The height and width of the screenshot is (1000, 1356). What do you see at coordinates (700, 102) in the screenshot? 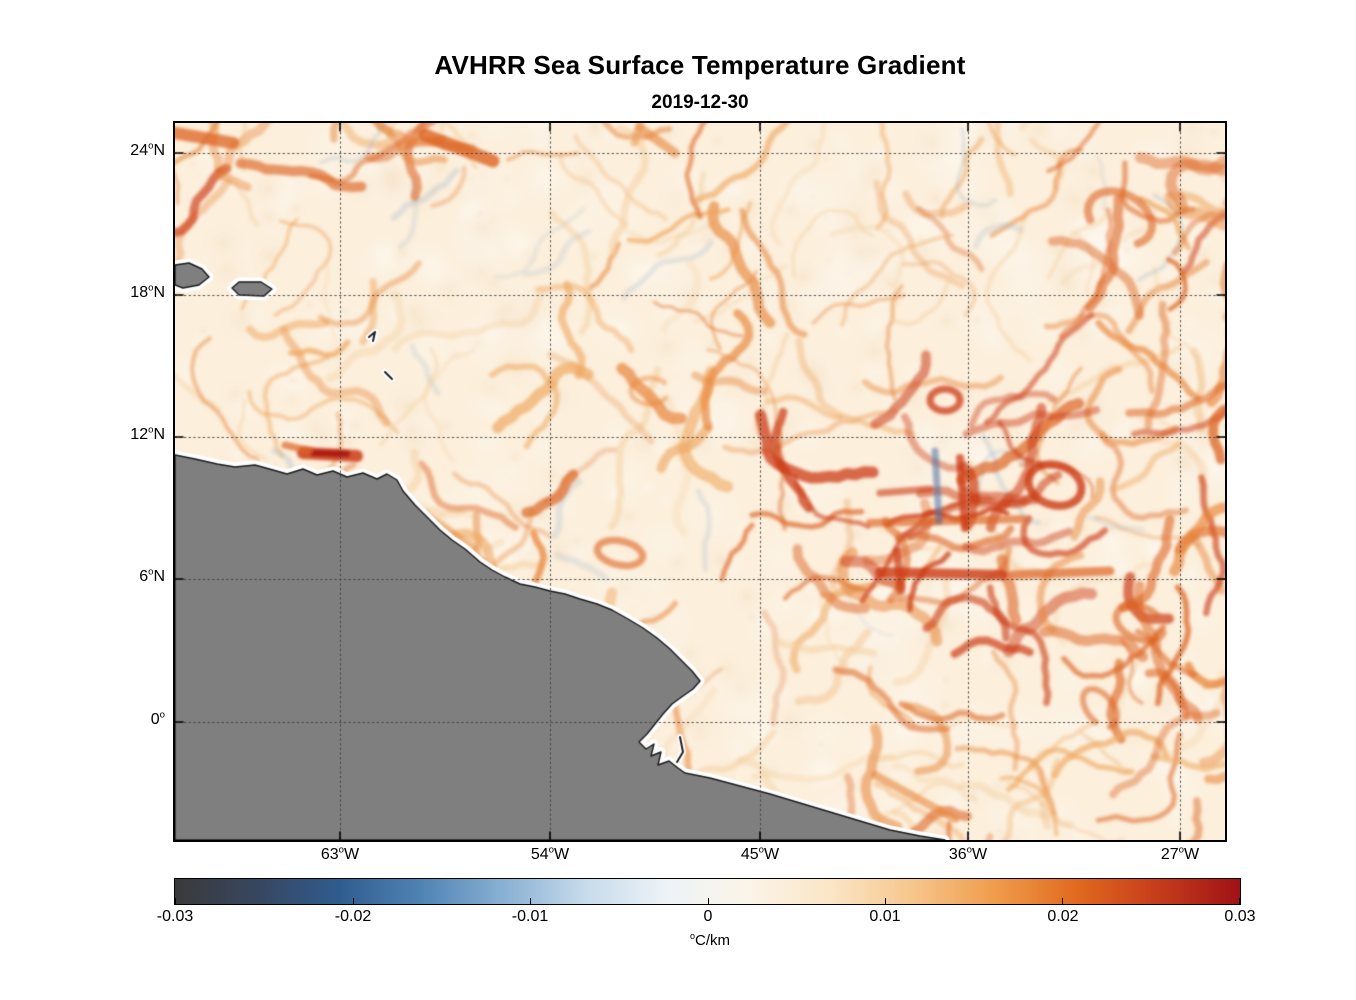
I see `chart-subtitle: 2019-12-30` at bounding box center [700, 102].